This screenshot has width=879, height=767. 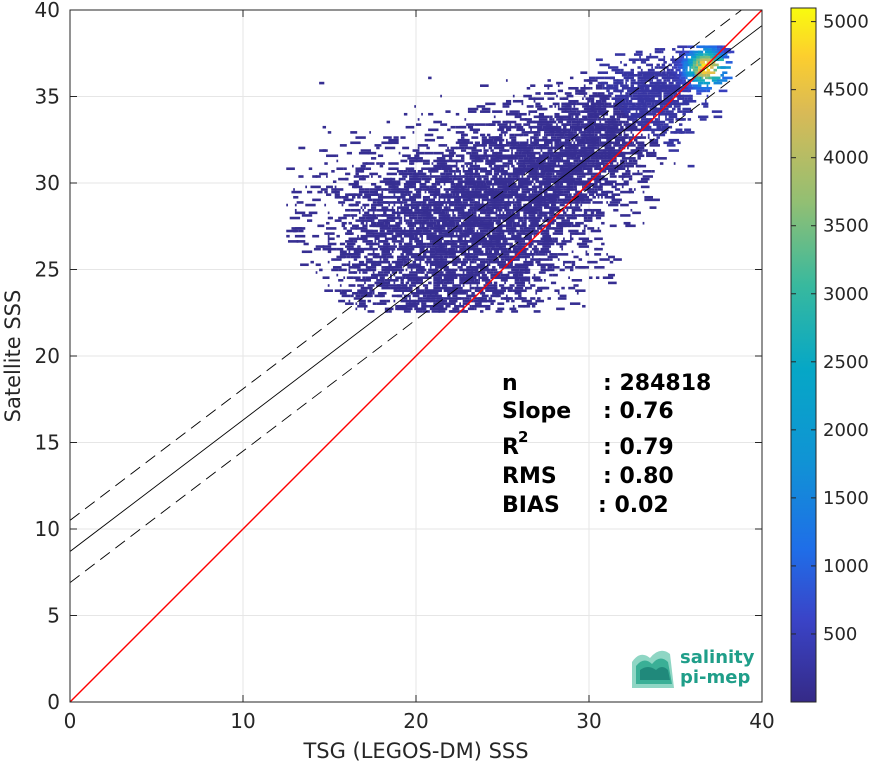 What do you see at coordinates (803, 355) in the screenshot?
I see `colorbar` at bounding box center [803, 355].